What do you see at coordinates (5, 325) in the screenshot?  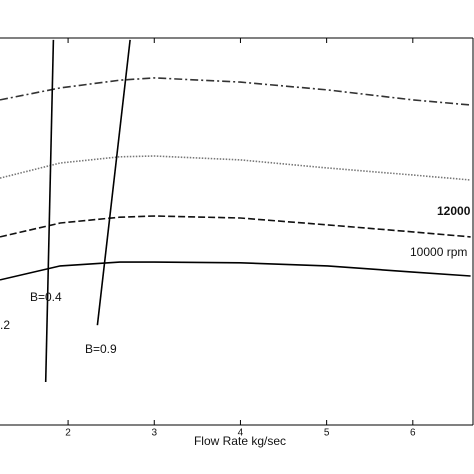 I see `annotation: .2` at bounding box center [5, 325].